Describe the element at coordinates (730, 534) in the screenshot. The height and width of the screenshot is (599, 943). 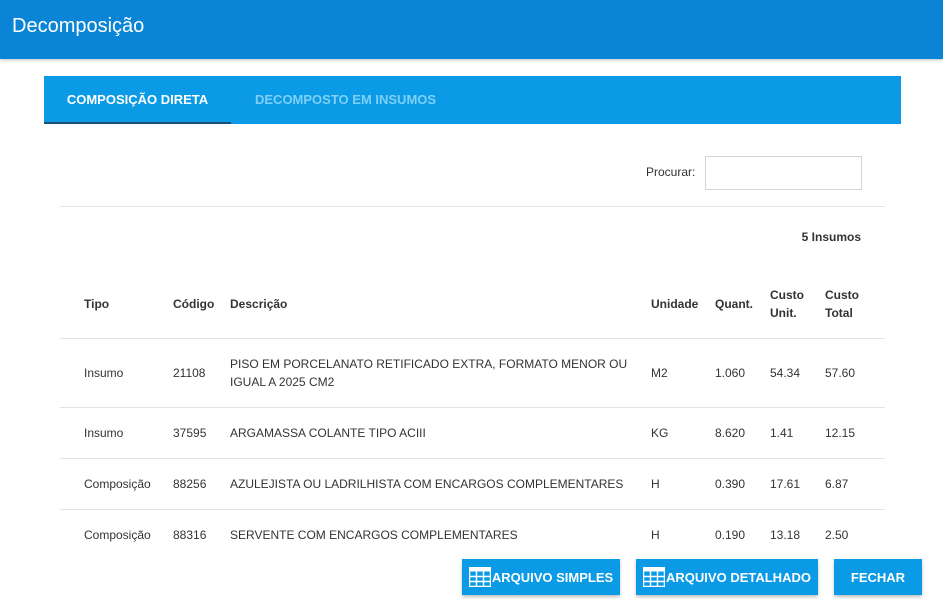
I see `cell-quant: 0.190` at that location.